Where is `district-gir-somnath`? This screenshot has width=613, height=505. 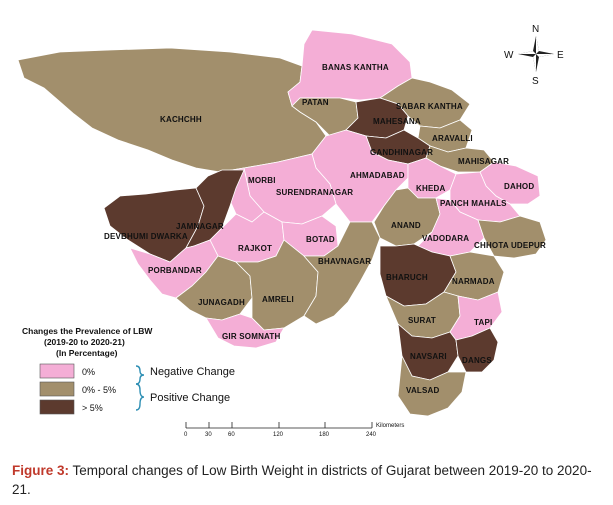
district-gir-somnath is located at coordinates (245, 331).